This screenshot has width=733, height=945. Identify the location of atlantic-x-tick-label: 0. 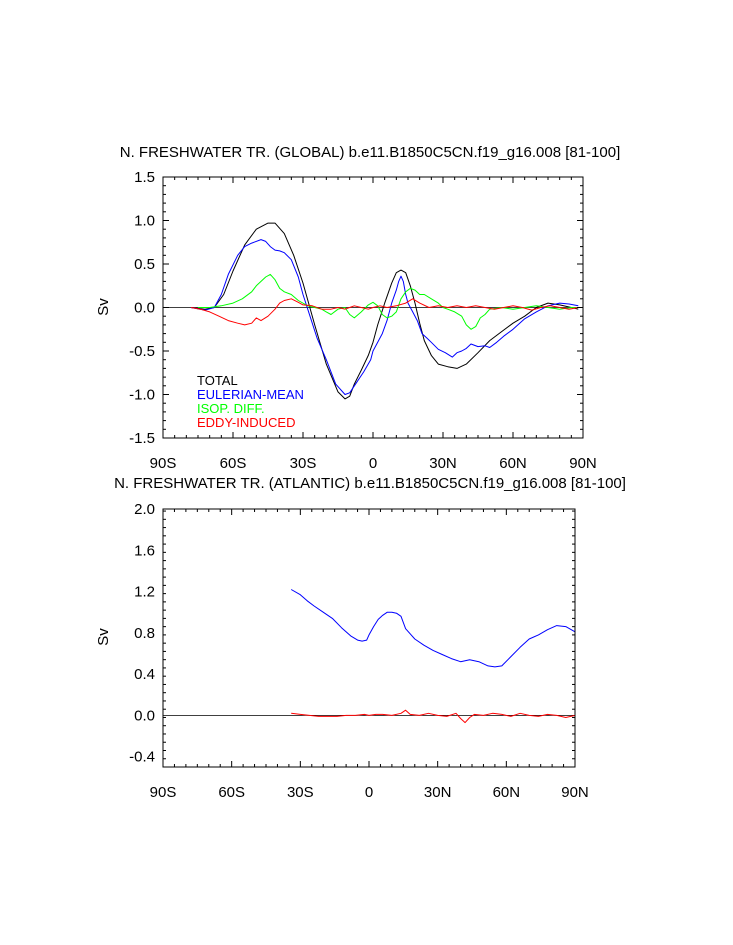
(369, 792).